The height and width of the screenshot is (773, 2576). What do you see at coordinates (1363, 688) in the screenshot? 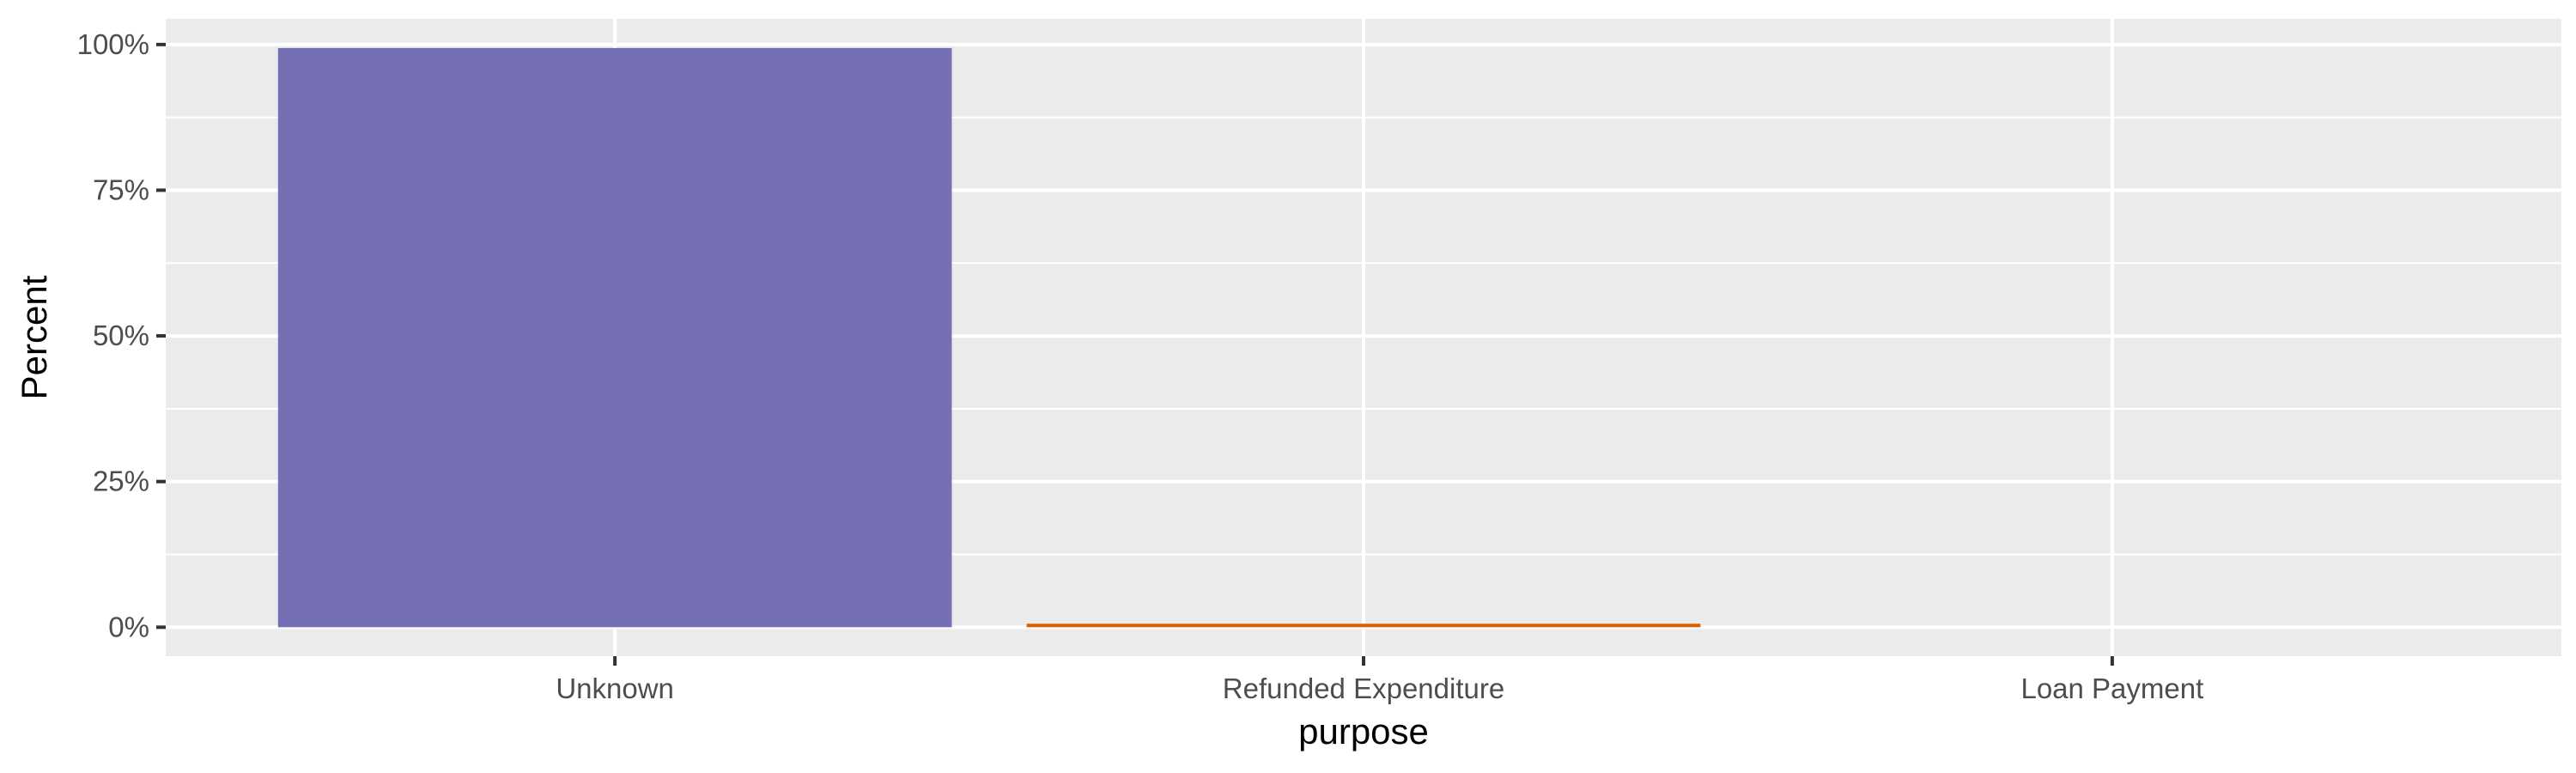
I see `x-tick-label: Refunded Expenditure` at bounding box center [1363, 688].